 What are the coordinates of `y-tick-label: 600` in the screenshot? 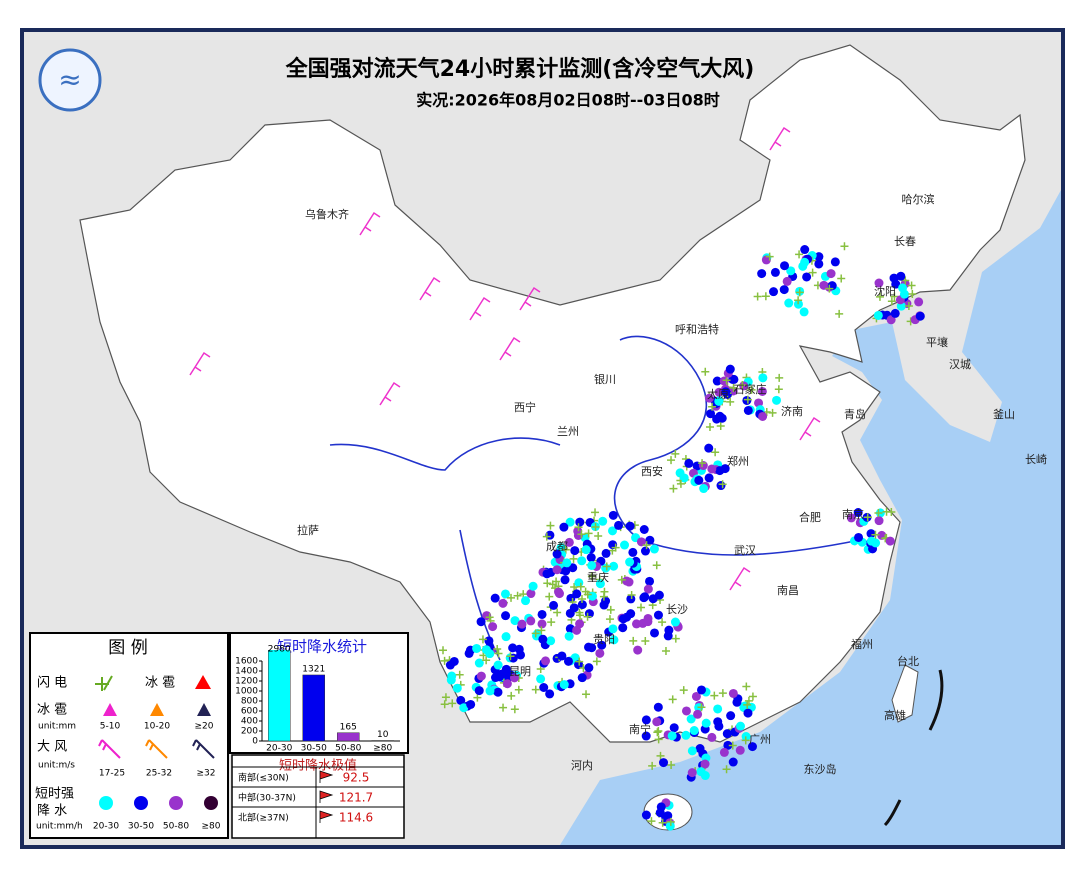 It's located at (249, 712).